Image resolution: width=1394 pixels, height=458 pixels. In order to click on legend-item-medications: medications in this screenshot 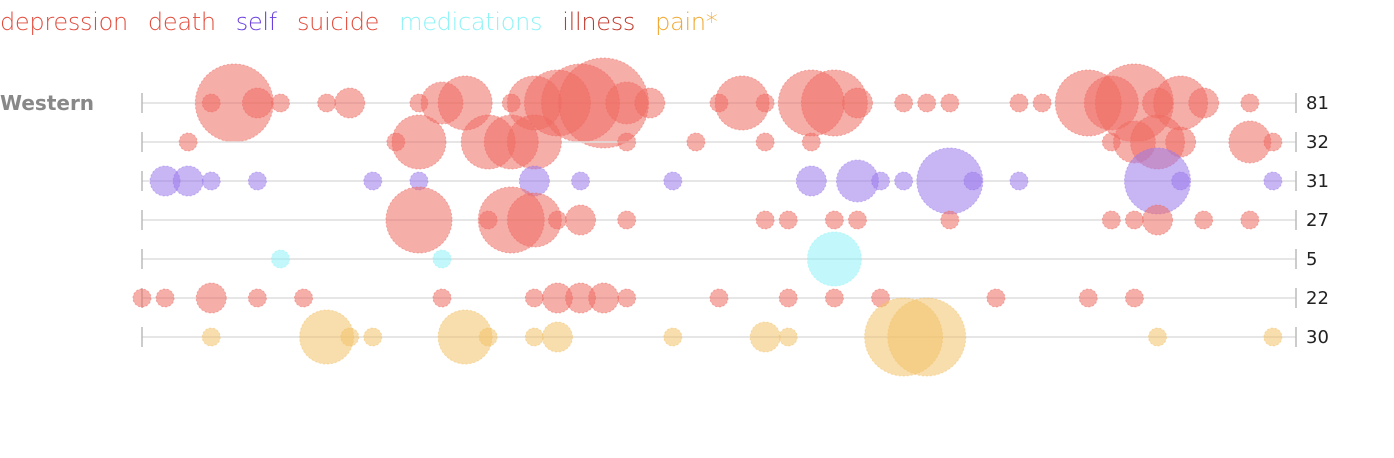, I will do `click(471, 22)`.